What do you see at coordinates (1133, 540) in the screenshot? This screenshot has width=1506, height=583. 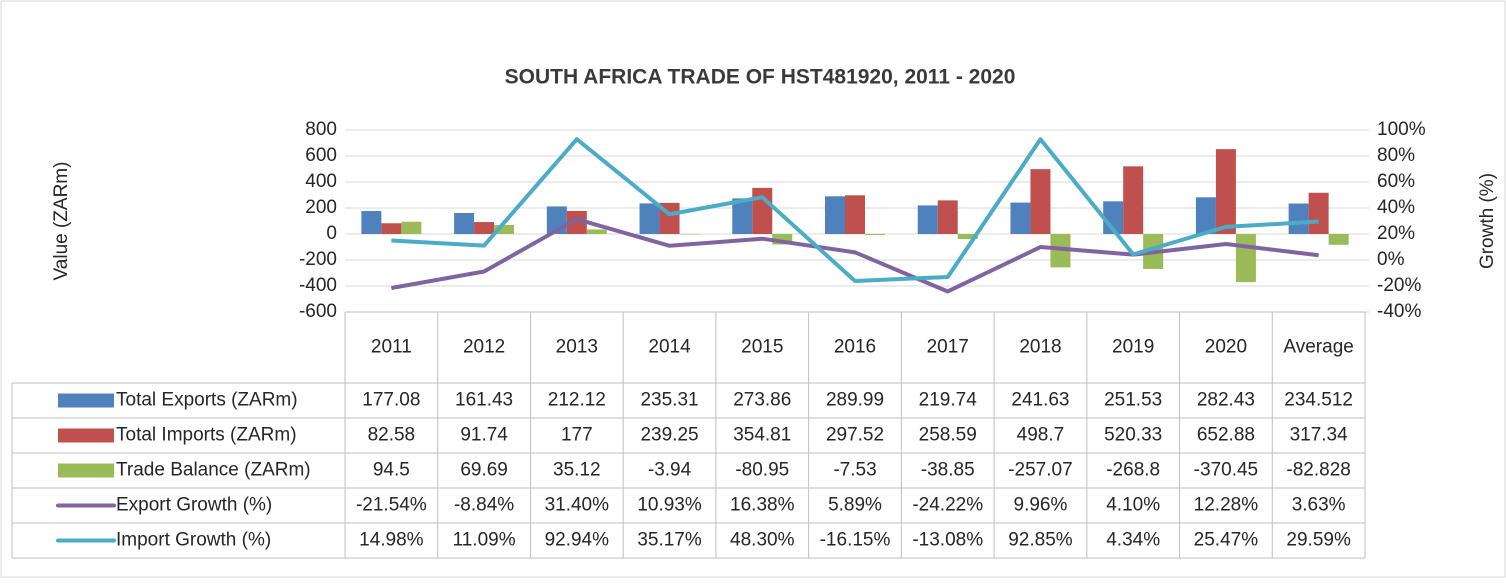 I see `table-cell: 4.34%` at bounding box center [1133, 540].